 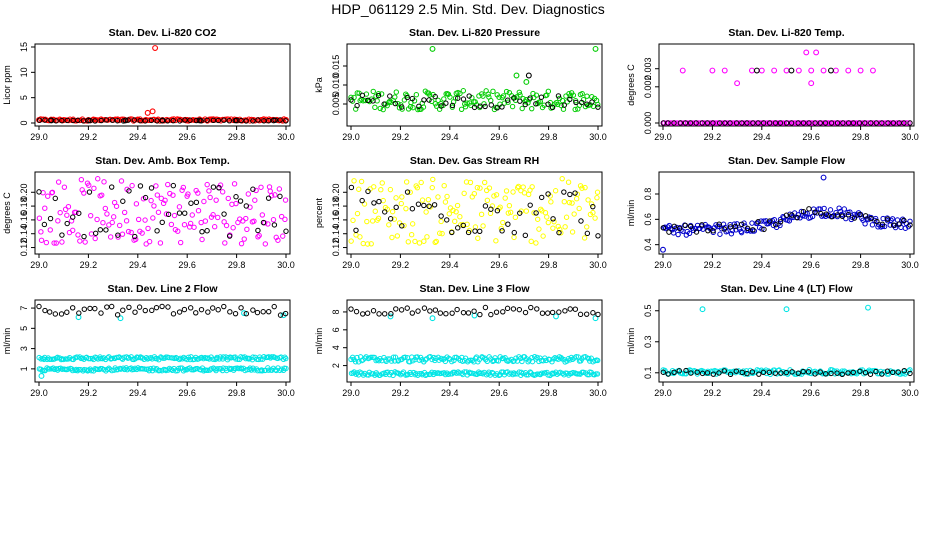 I want to click on y-axis-label: degrees C, so click(x=7, y=213).